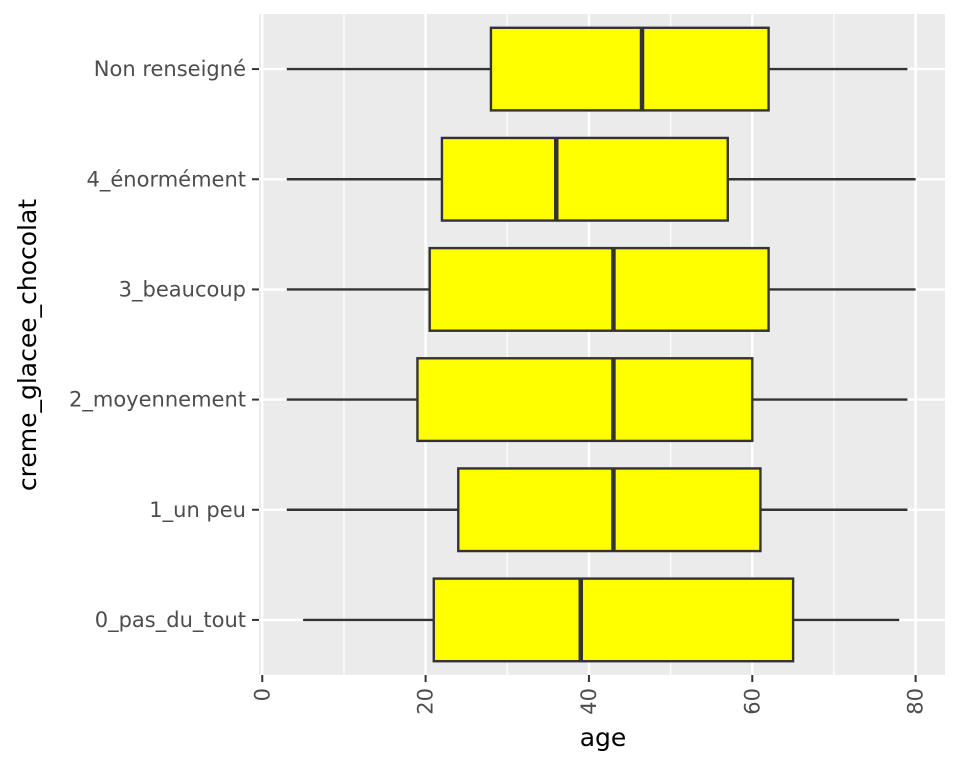  I want to click on x-tick-label: 0, so click(262, 694).